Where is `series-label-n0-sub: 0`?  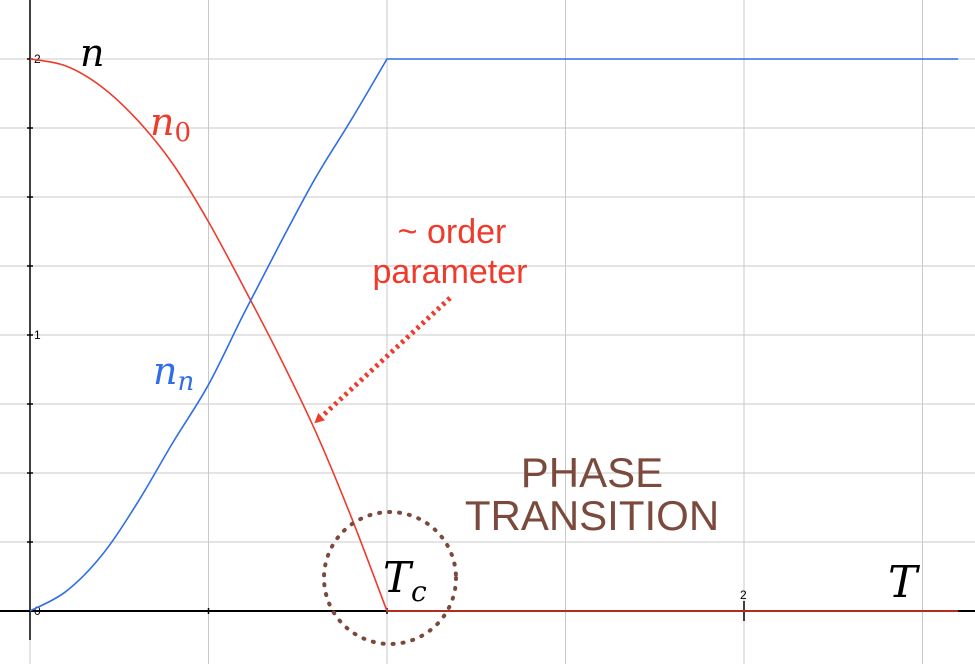
series-label-n0-sub: 0 is located at coordinates (182, 133).